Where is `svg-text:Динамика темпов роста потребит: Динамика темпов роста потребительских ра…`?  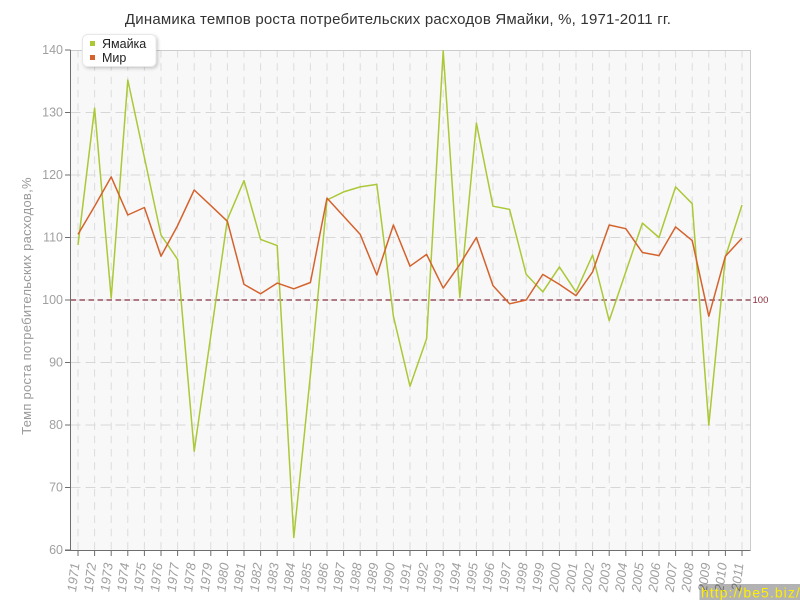
svg-text:Динамика темпов роста потребит: Динамика темпов роста потребительских ра… is located at coordinates (398, 19).